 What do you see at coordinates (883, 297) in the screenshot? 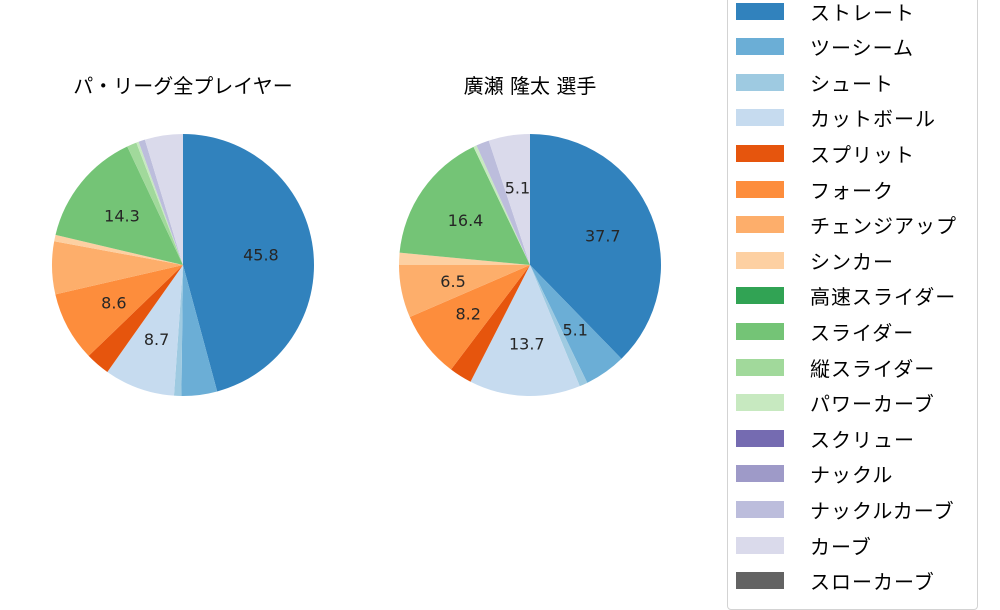
I see `legend-label: 高速スライダー` at bounding box center [883, 297].